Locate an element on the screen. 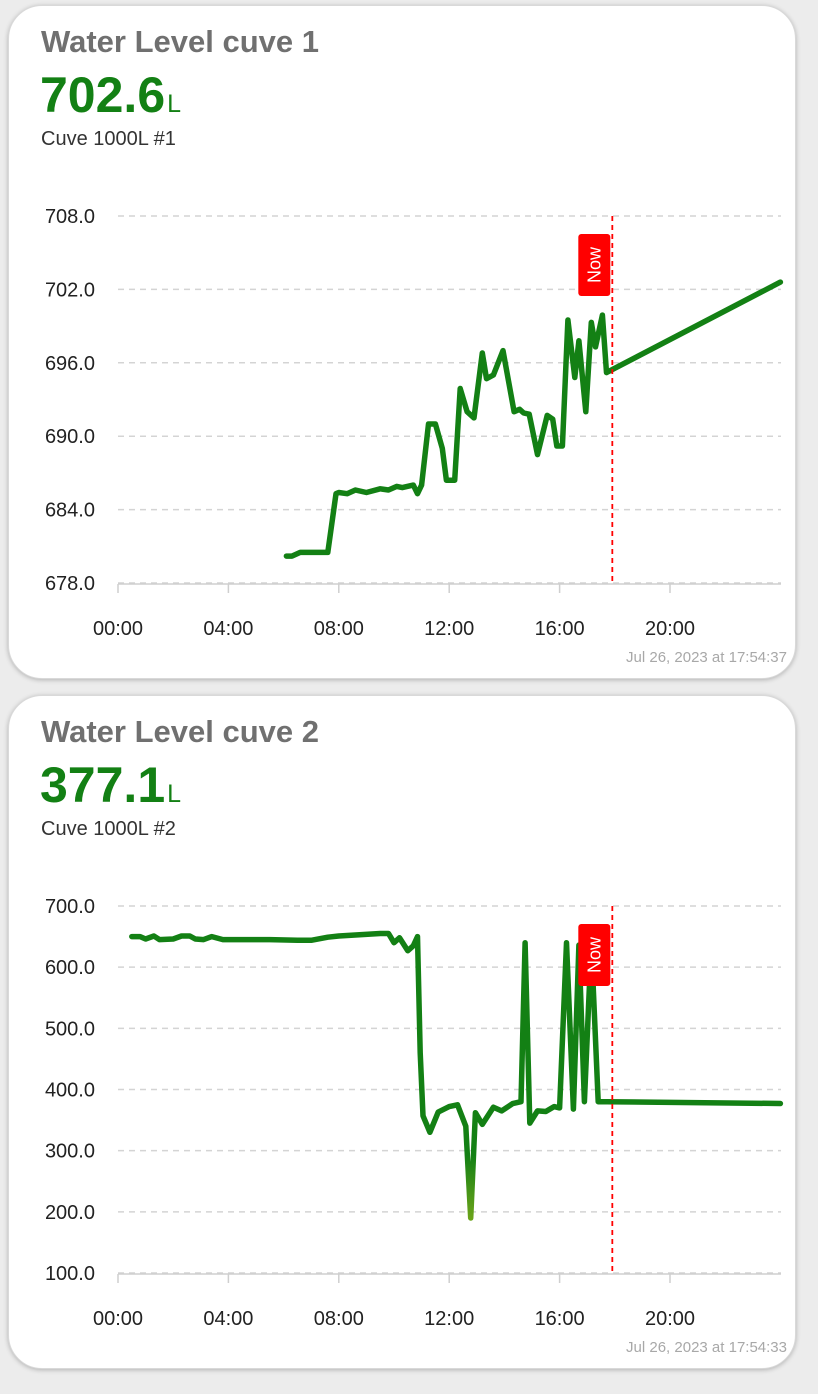 This screenshot has width=818, height=1394. timestamp: Jul 26, 2023 at 17:54:37 is located at coordinates (706, 657).